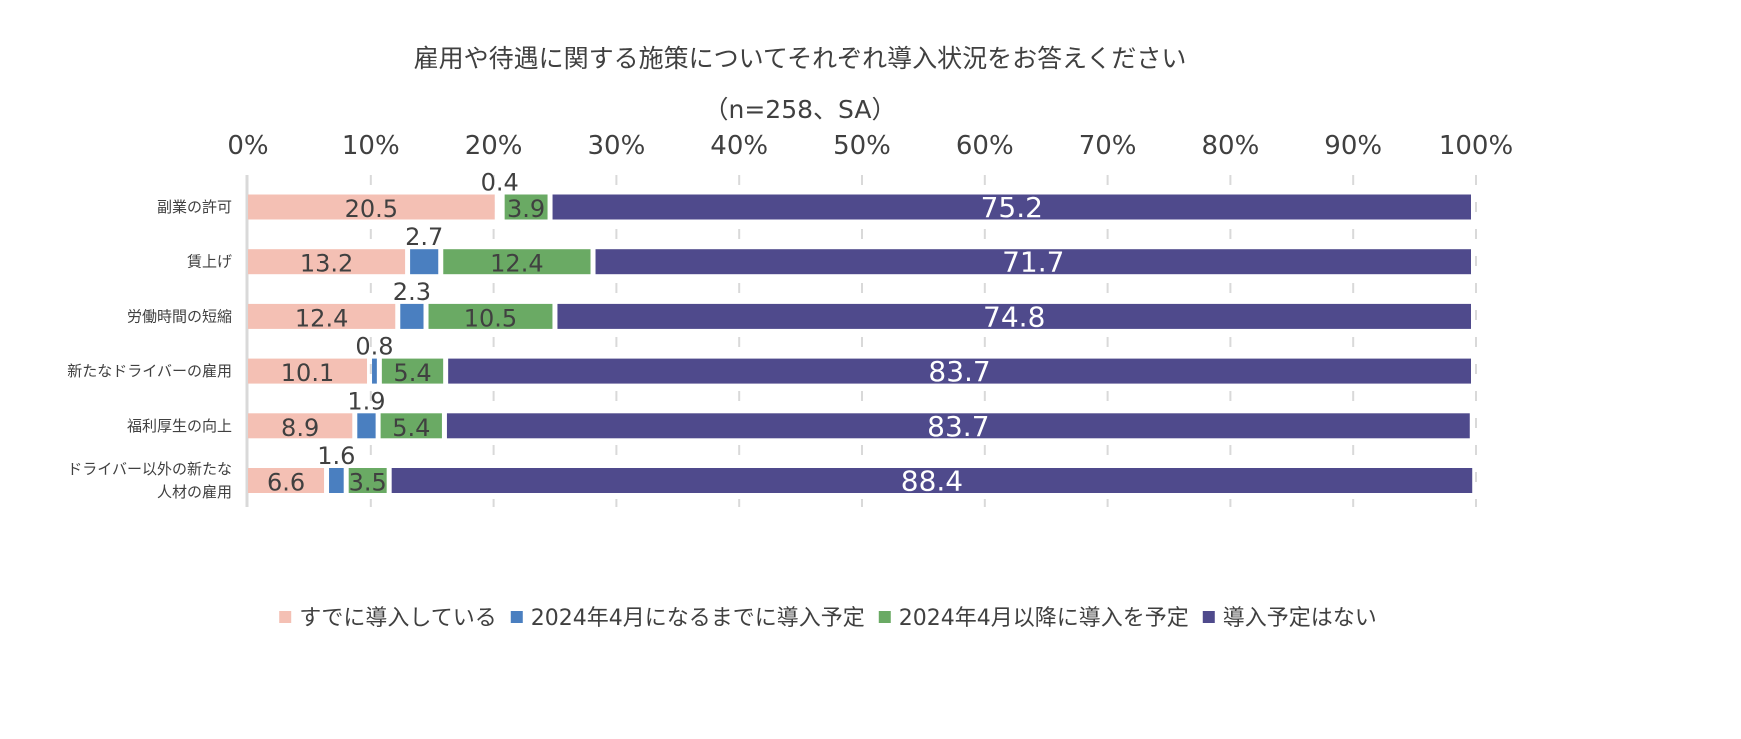  What do you see at coordinates (494, 146) in the screenshot?
I see `x-tick-label: 20%` at bounding box center [494, 146].